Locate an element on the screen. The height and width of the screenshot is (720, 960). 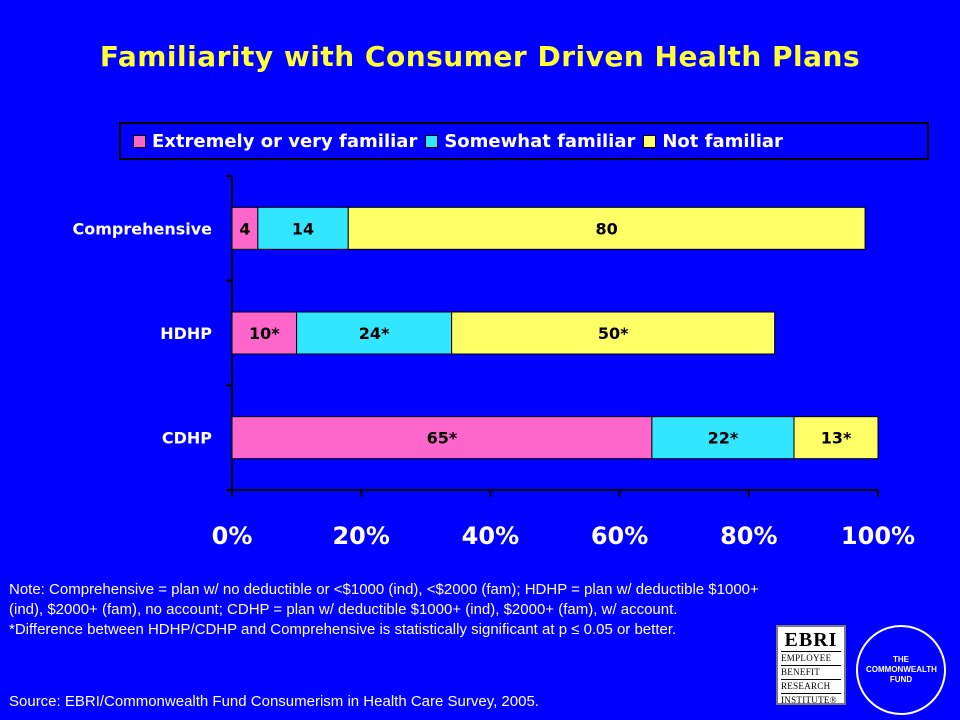
category-label: Comprehensive is located at coordinates (142, 228).